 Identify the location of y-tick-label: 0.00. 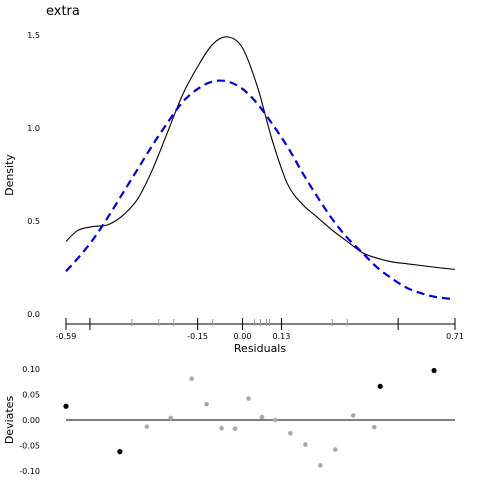
(31, 420).